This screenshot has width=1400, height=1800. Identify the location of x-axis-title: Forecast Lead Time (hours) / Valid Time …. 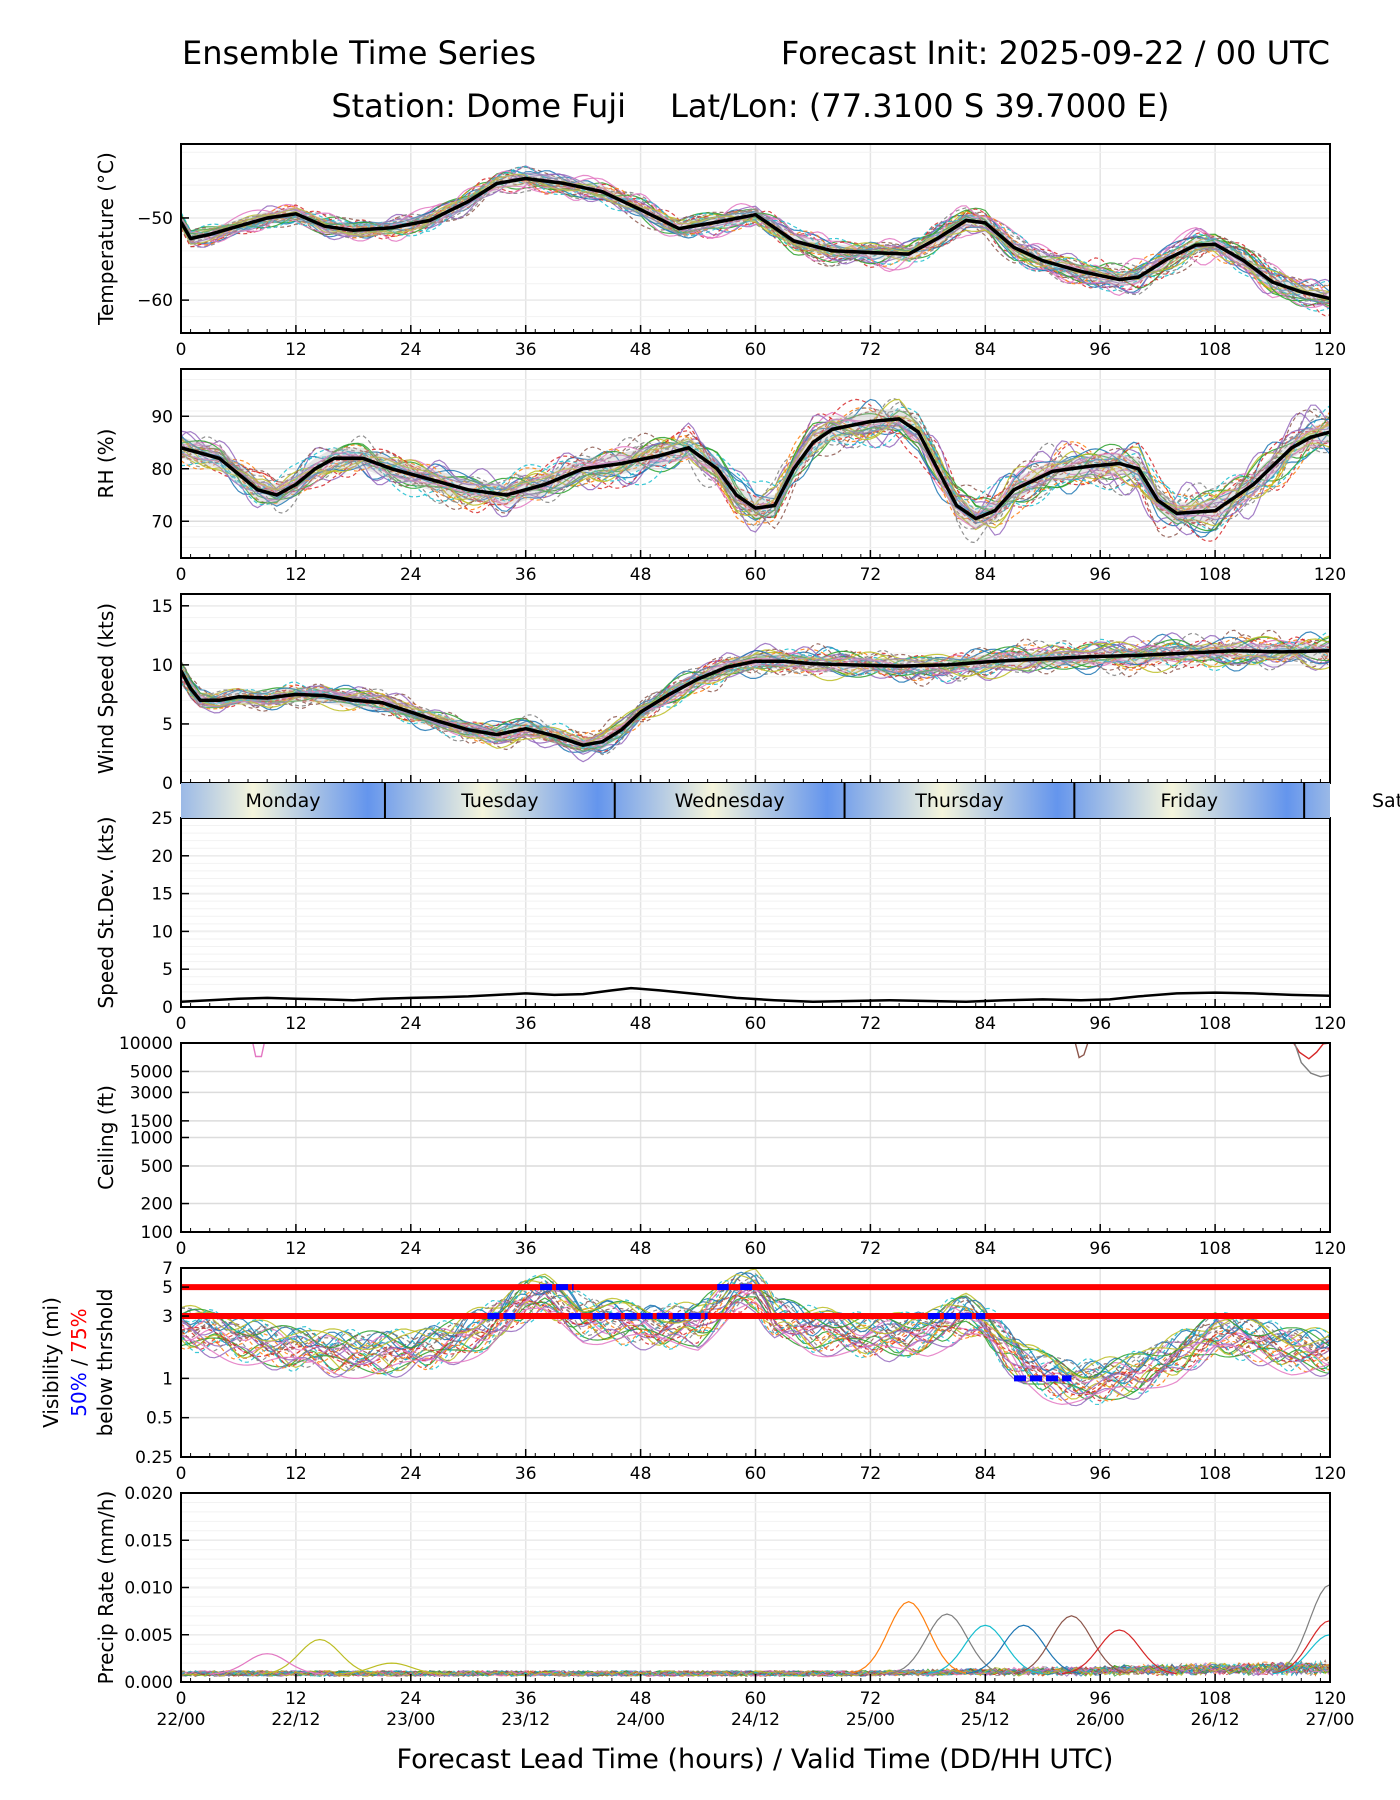
(755, 1759).